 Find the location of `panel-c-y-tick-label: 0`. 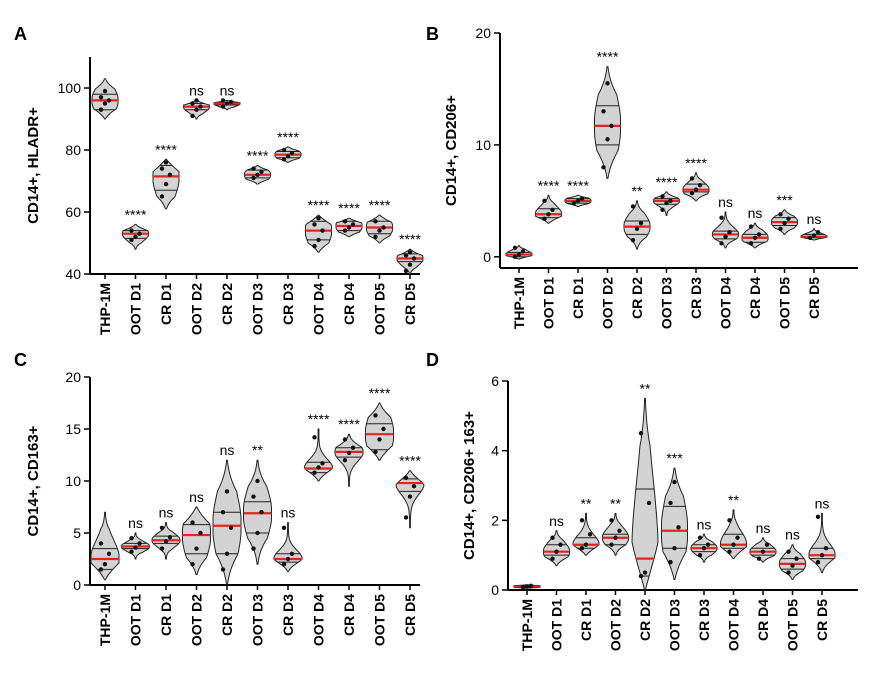

panel-c-y-tick-label: 0 is located at coordinates (77, 585).